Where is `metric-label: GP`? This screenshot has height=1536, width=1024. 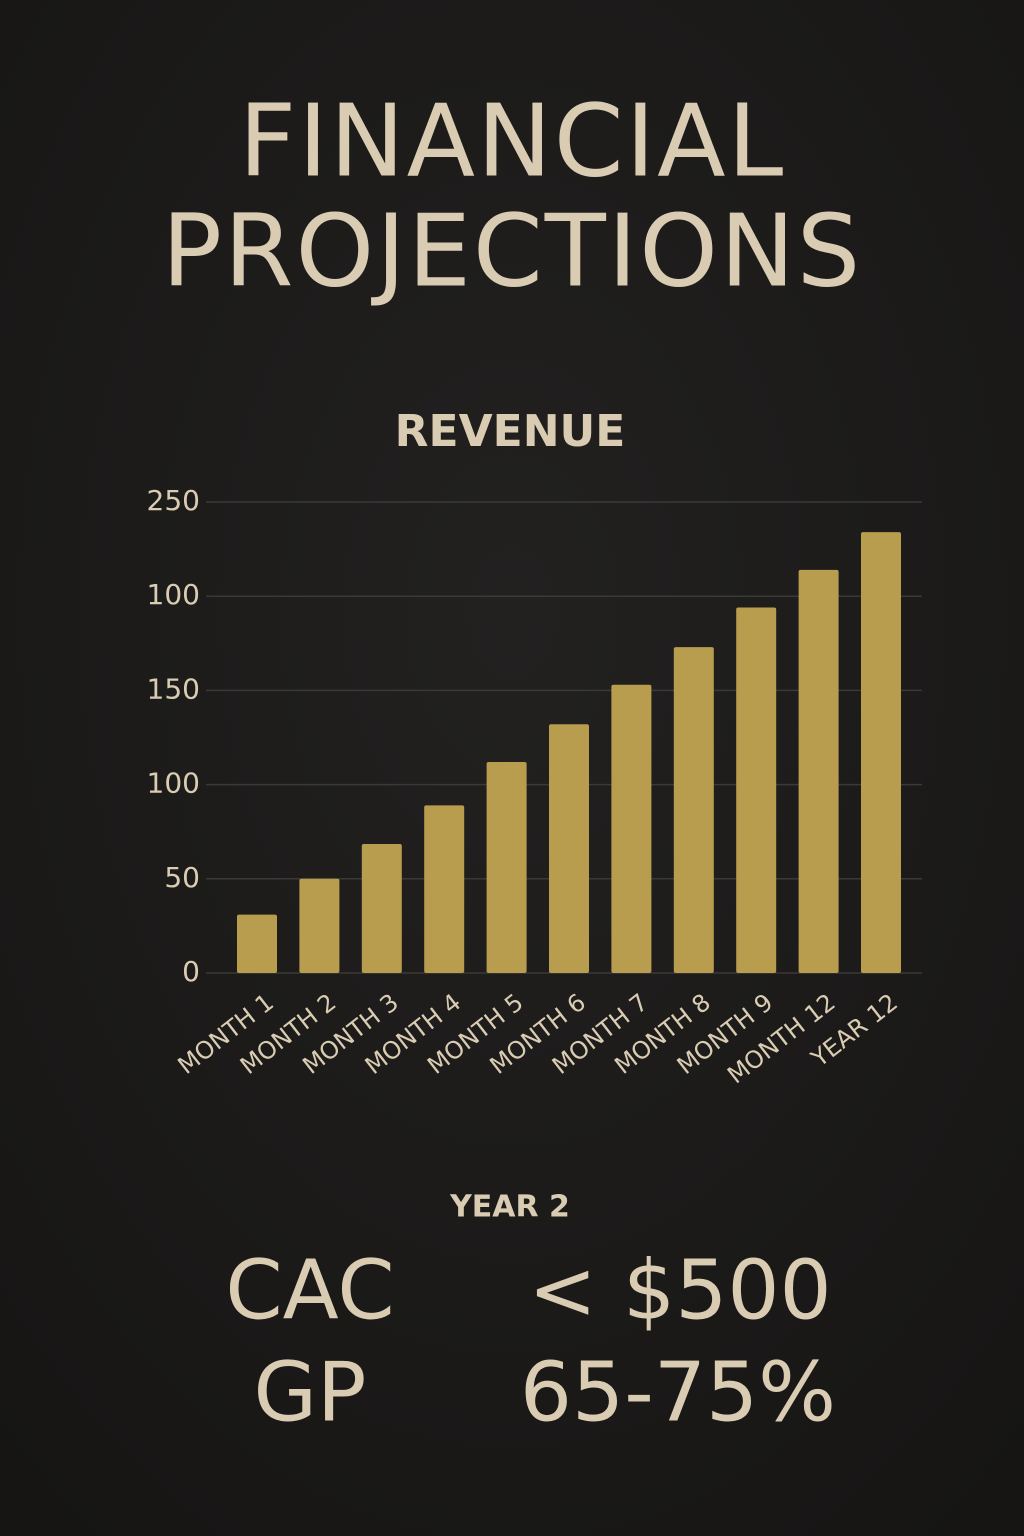 metric-label: GP is located at coordinates (310, 1392).